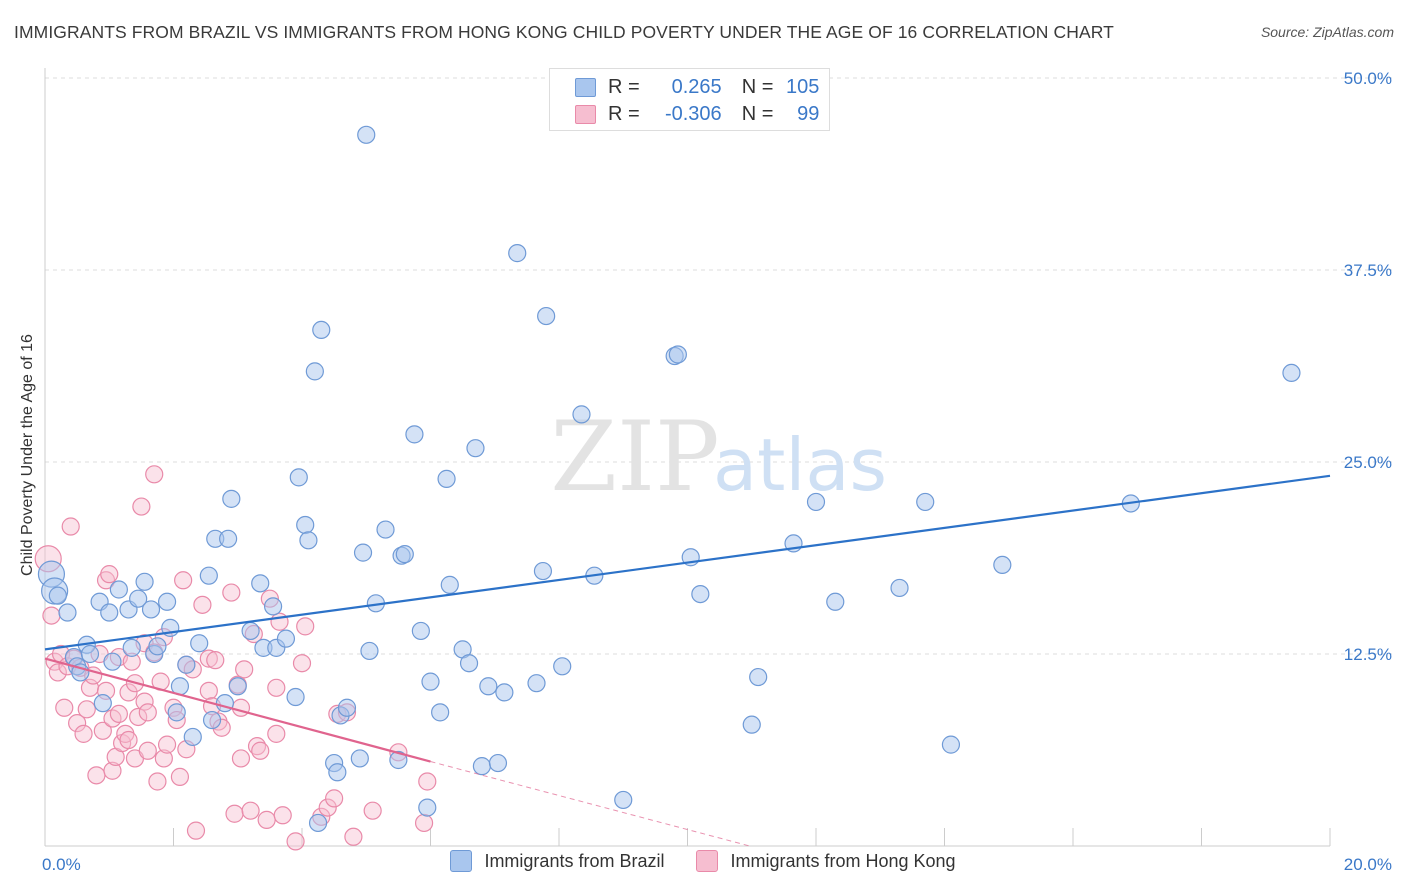 Image resolution: width=1406 pixels, height=892 pixels. I want to click on brazil-n-value: 105, so click(803, 86).